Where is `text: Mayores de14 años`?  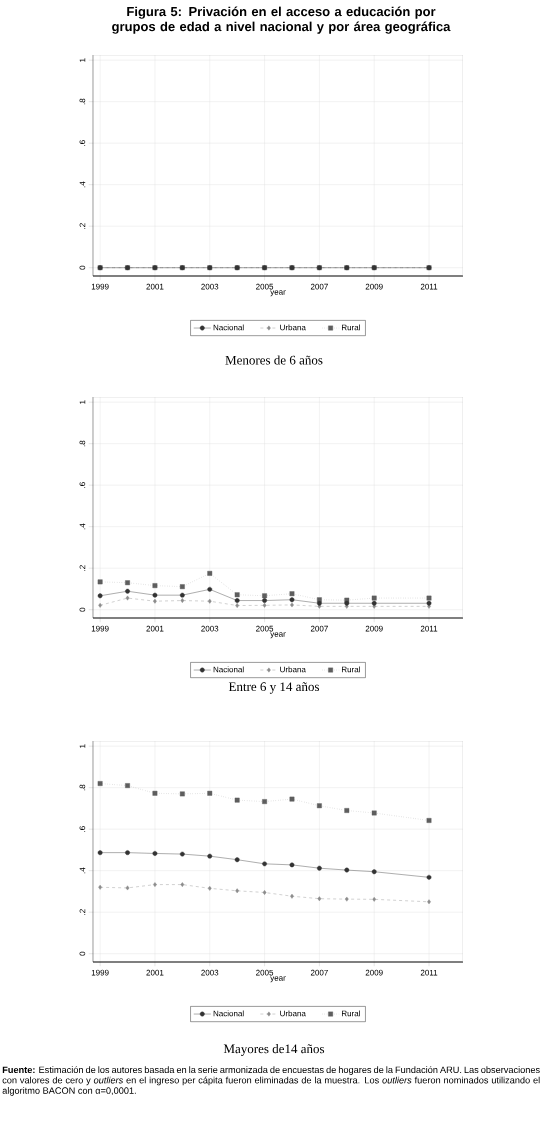
text: Mayores de14 años is located at coordinates (274, 1050).